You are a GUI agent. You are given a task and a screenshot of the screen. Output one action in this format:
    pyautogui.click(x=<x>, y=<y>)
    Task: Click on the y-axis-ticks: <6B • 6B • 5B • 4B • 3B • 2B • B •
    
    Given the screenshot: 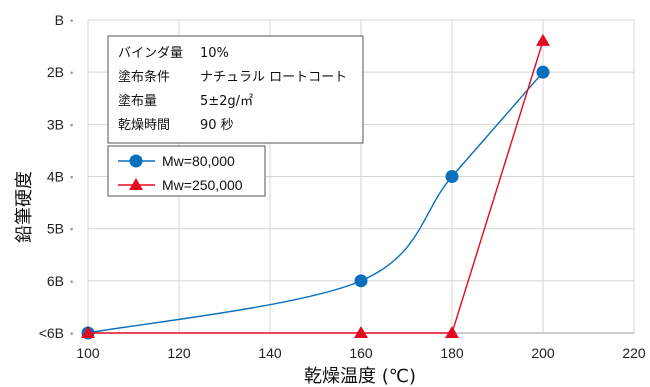 What is the action you would take?
    pyautogui.click(x=57, y=176)
    